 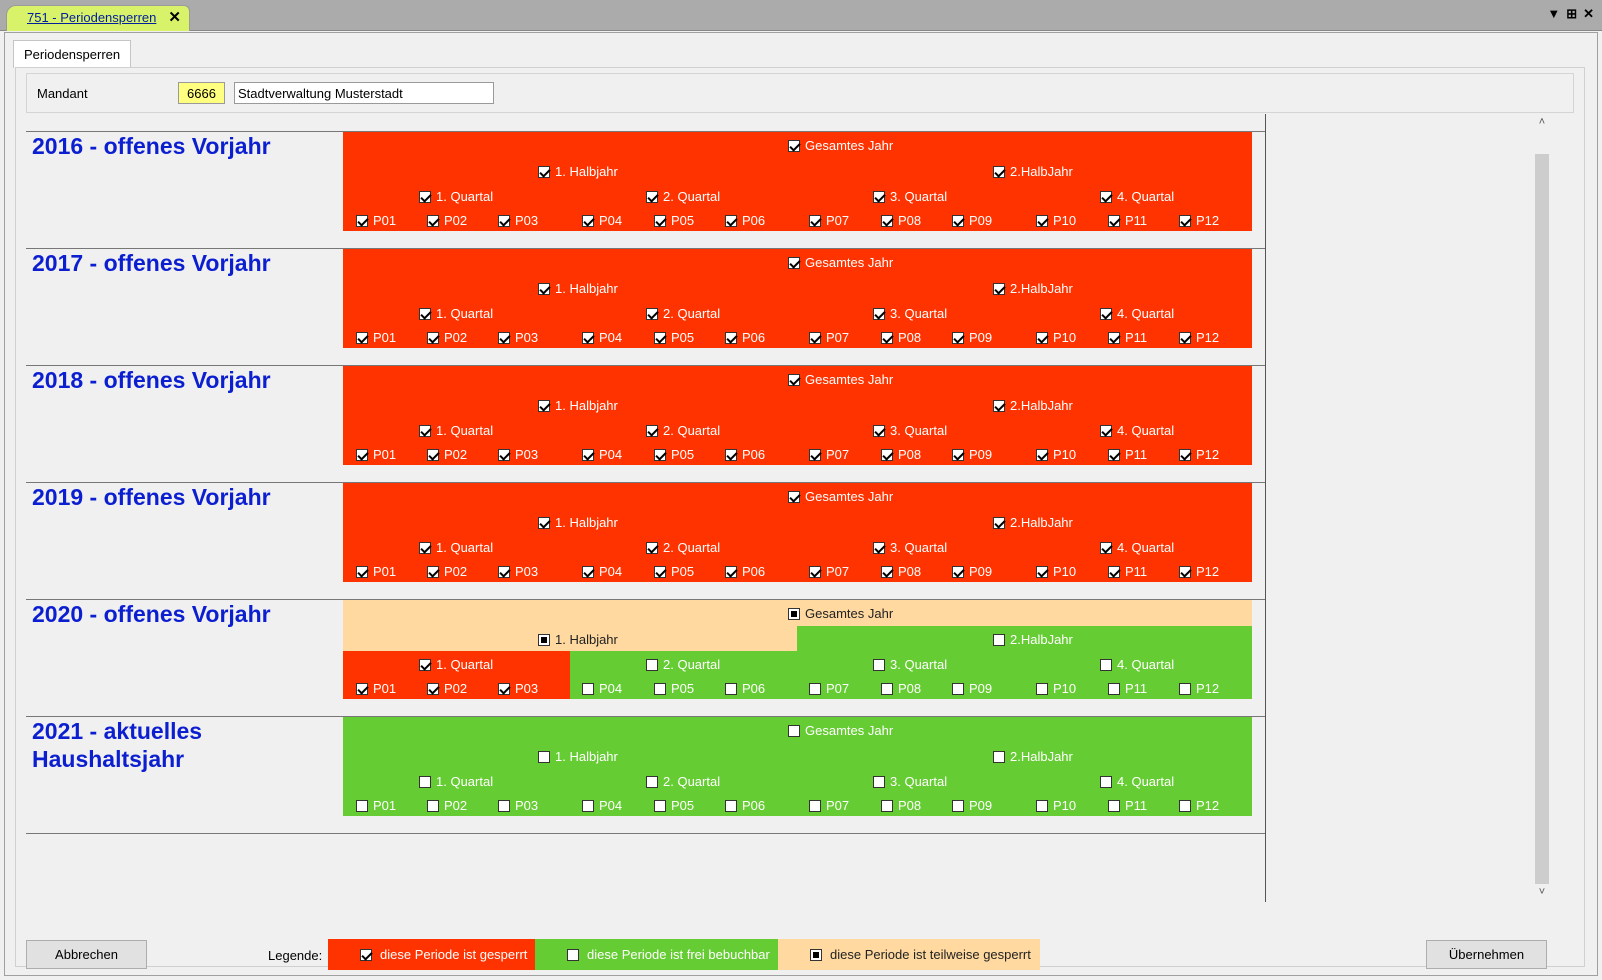 I want to click on mandant-code-field: 6666, so click(x=201, y=93).